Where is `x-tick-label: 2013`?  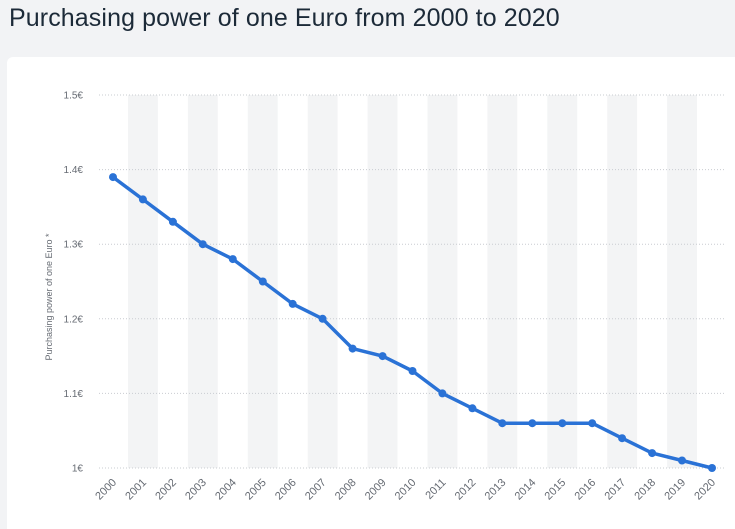 x-tick-label: 2013 is located at coordinates (496, 490).